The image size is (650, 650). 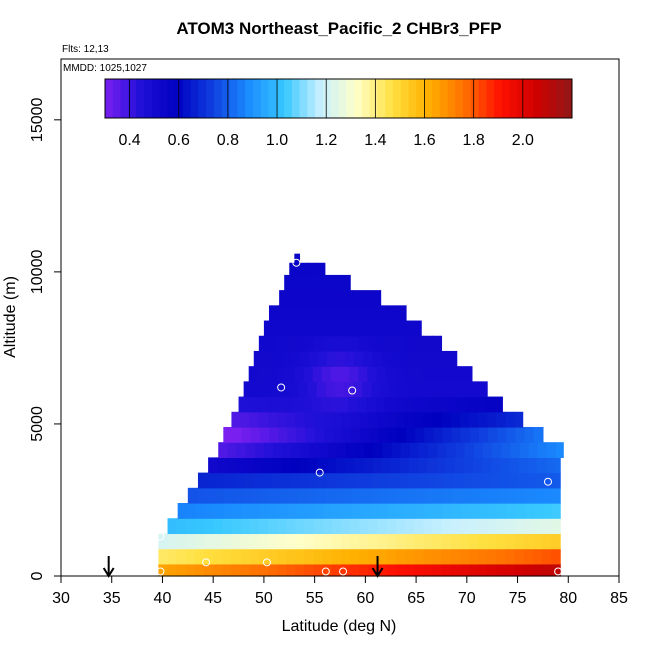 What do you see at coordinates (37, 119) in the screenshot?
I see `y-tick-label: 15000` at bounding box center [37, 119].